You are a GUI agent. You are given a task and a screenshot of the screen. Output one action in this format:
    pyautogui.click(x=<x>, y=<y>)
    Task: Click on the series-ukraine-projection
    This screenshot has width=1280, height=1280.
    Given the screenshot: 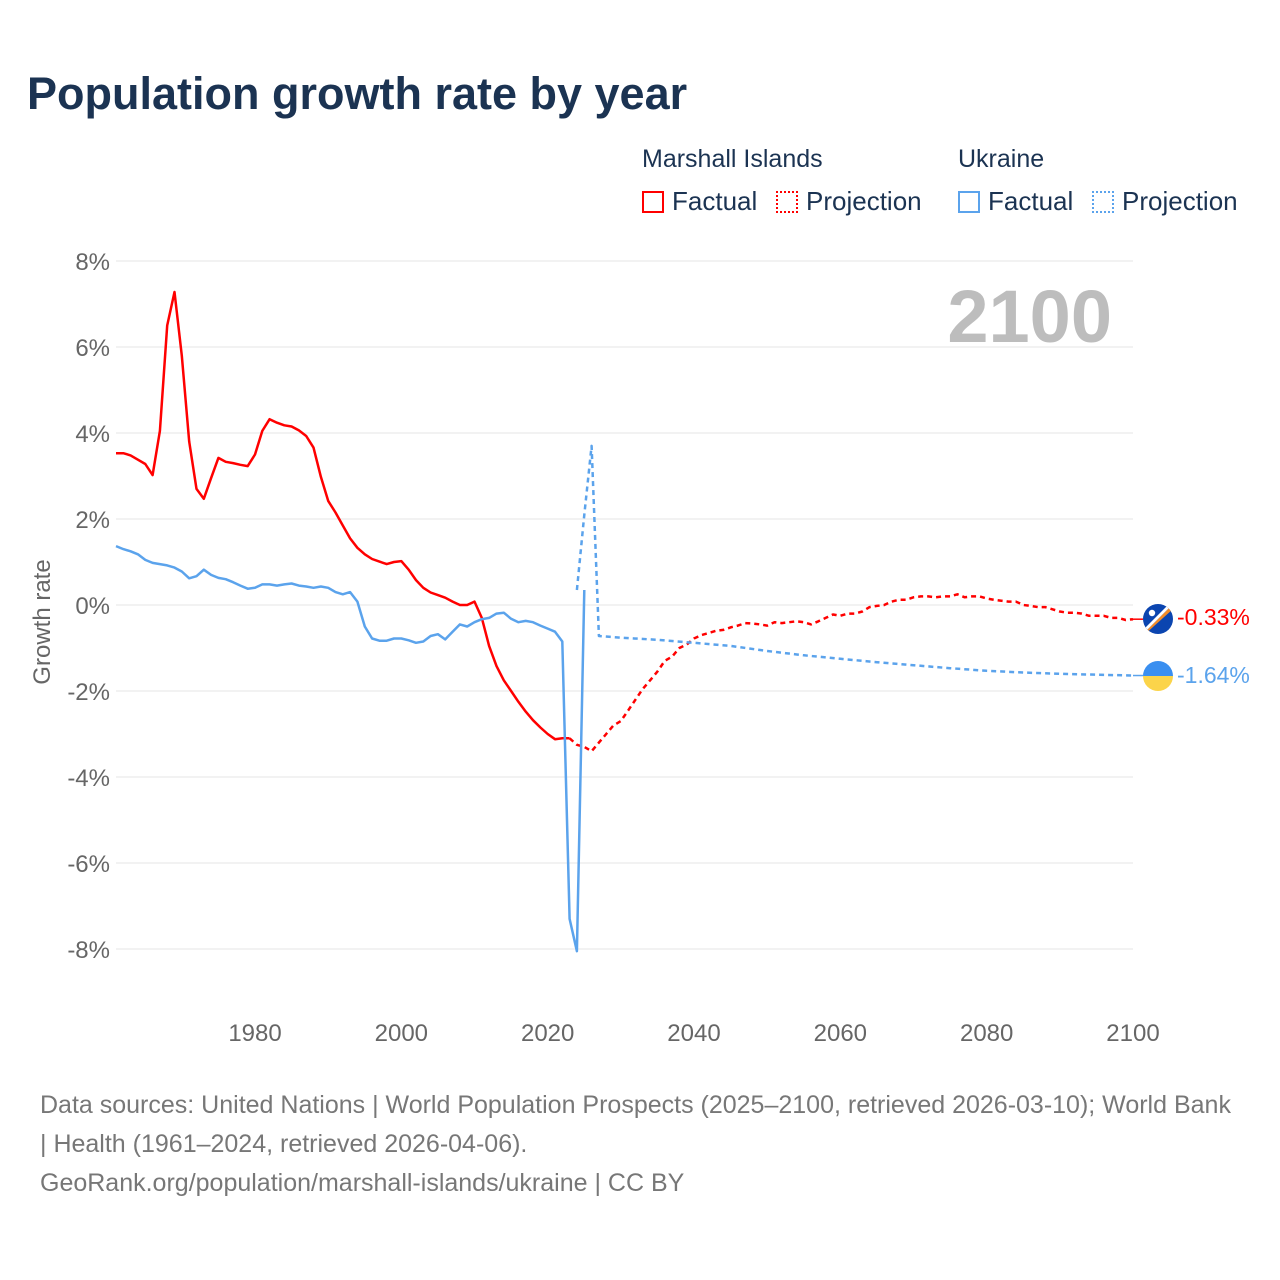 What is the action you would take?
    pyautogui.click(x=854, y=560)
    